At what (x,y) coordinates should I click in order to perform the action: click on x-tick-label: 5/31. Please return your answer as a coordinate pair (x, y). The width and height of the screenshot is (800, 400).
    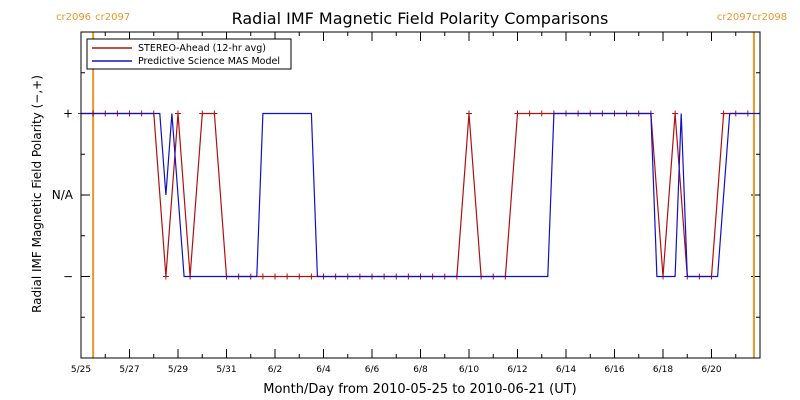
    Looking at the image, I should click on (226, 370).